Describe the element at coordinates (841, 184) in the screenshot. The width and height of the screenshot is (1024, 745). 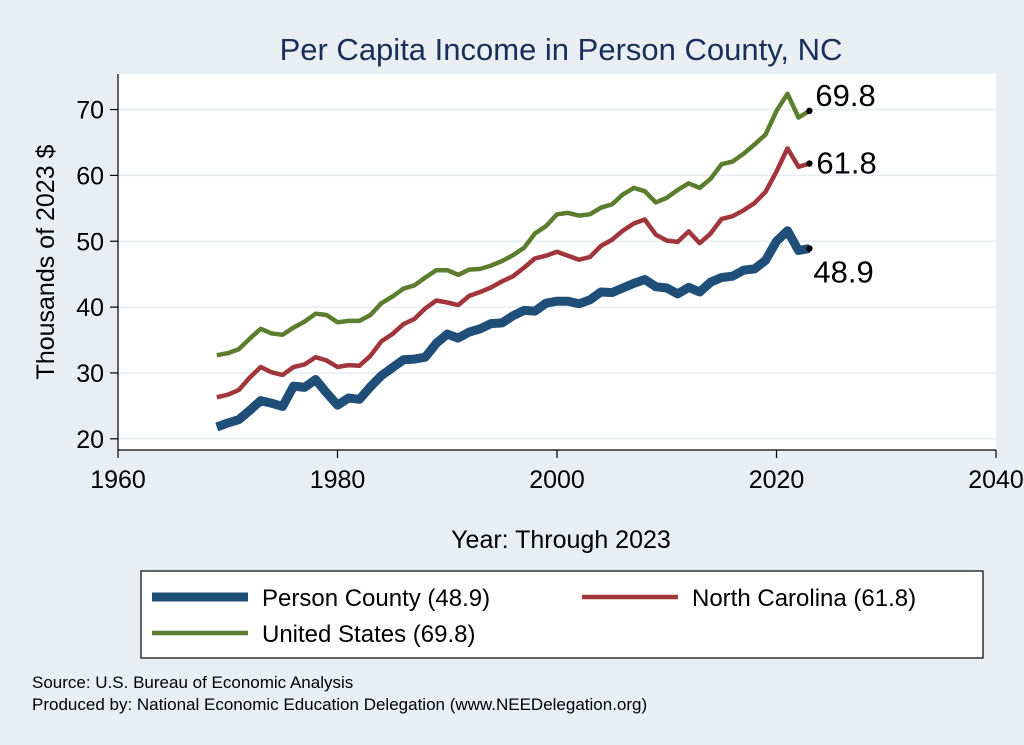
I see `end-labels: 48.9 61.8 69.8` at that location.